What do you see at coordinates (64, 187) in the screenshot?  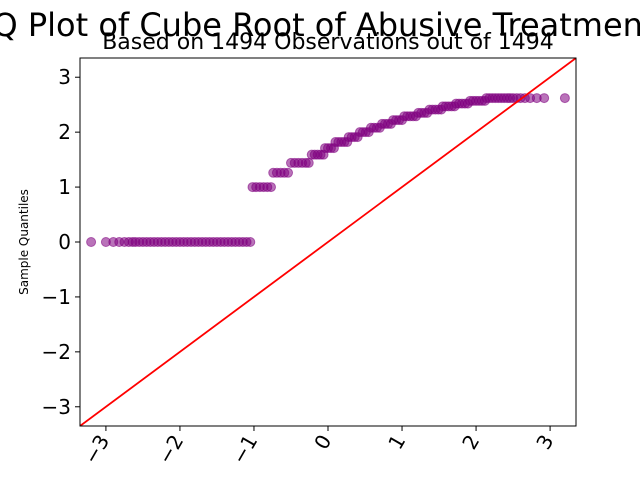 I see `y-tick-label: 1` at bounding box center [64, 187].